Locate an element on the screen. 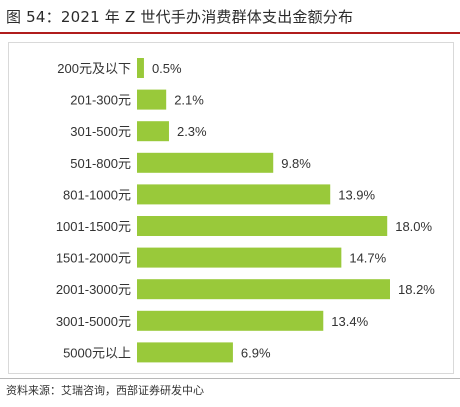 The image size is (460, 407). category-label: 801-1000元 is located at coordinates (97, 194).